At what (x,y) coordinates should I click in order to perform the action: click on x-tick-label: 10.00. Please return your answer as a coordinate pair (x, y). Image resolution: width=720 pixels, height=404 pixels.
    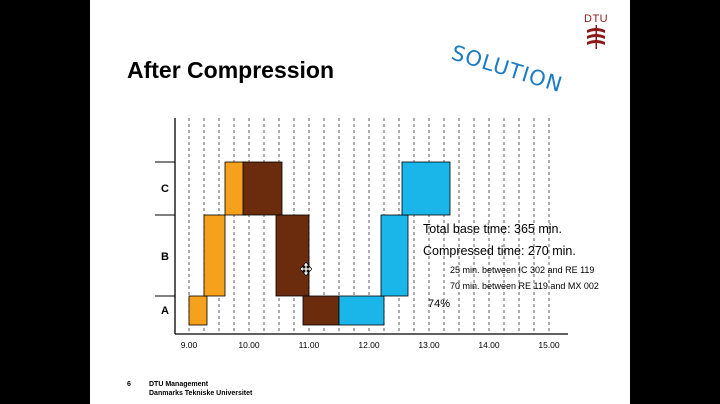
    Looking at the image, I should click on (249, 345).